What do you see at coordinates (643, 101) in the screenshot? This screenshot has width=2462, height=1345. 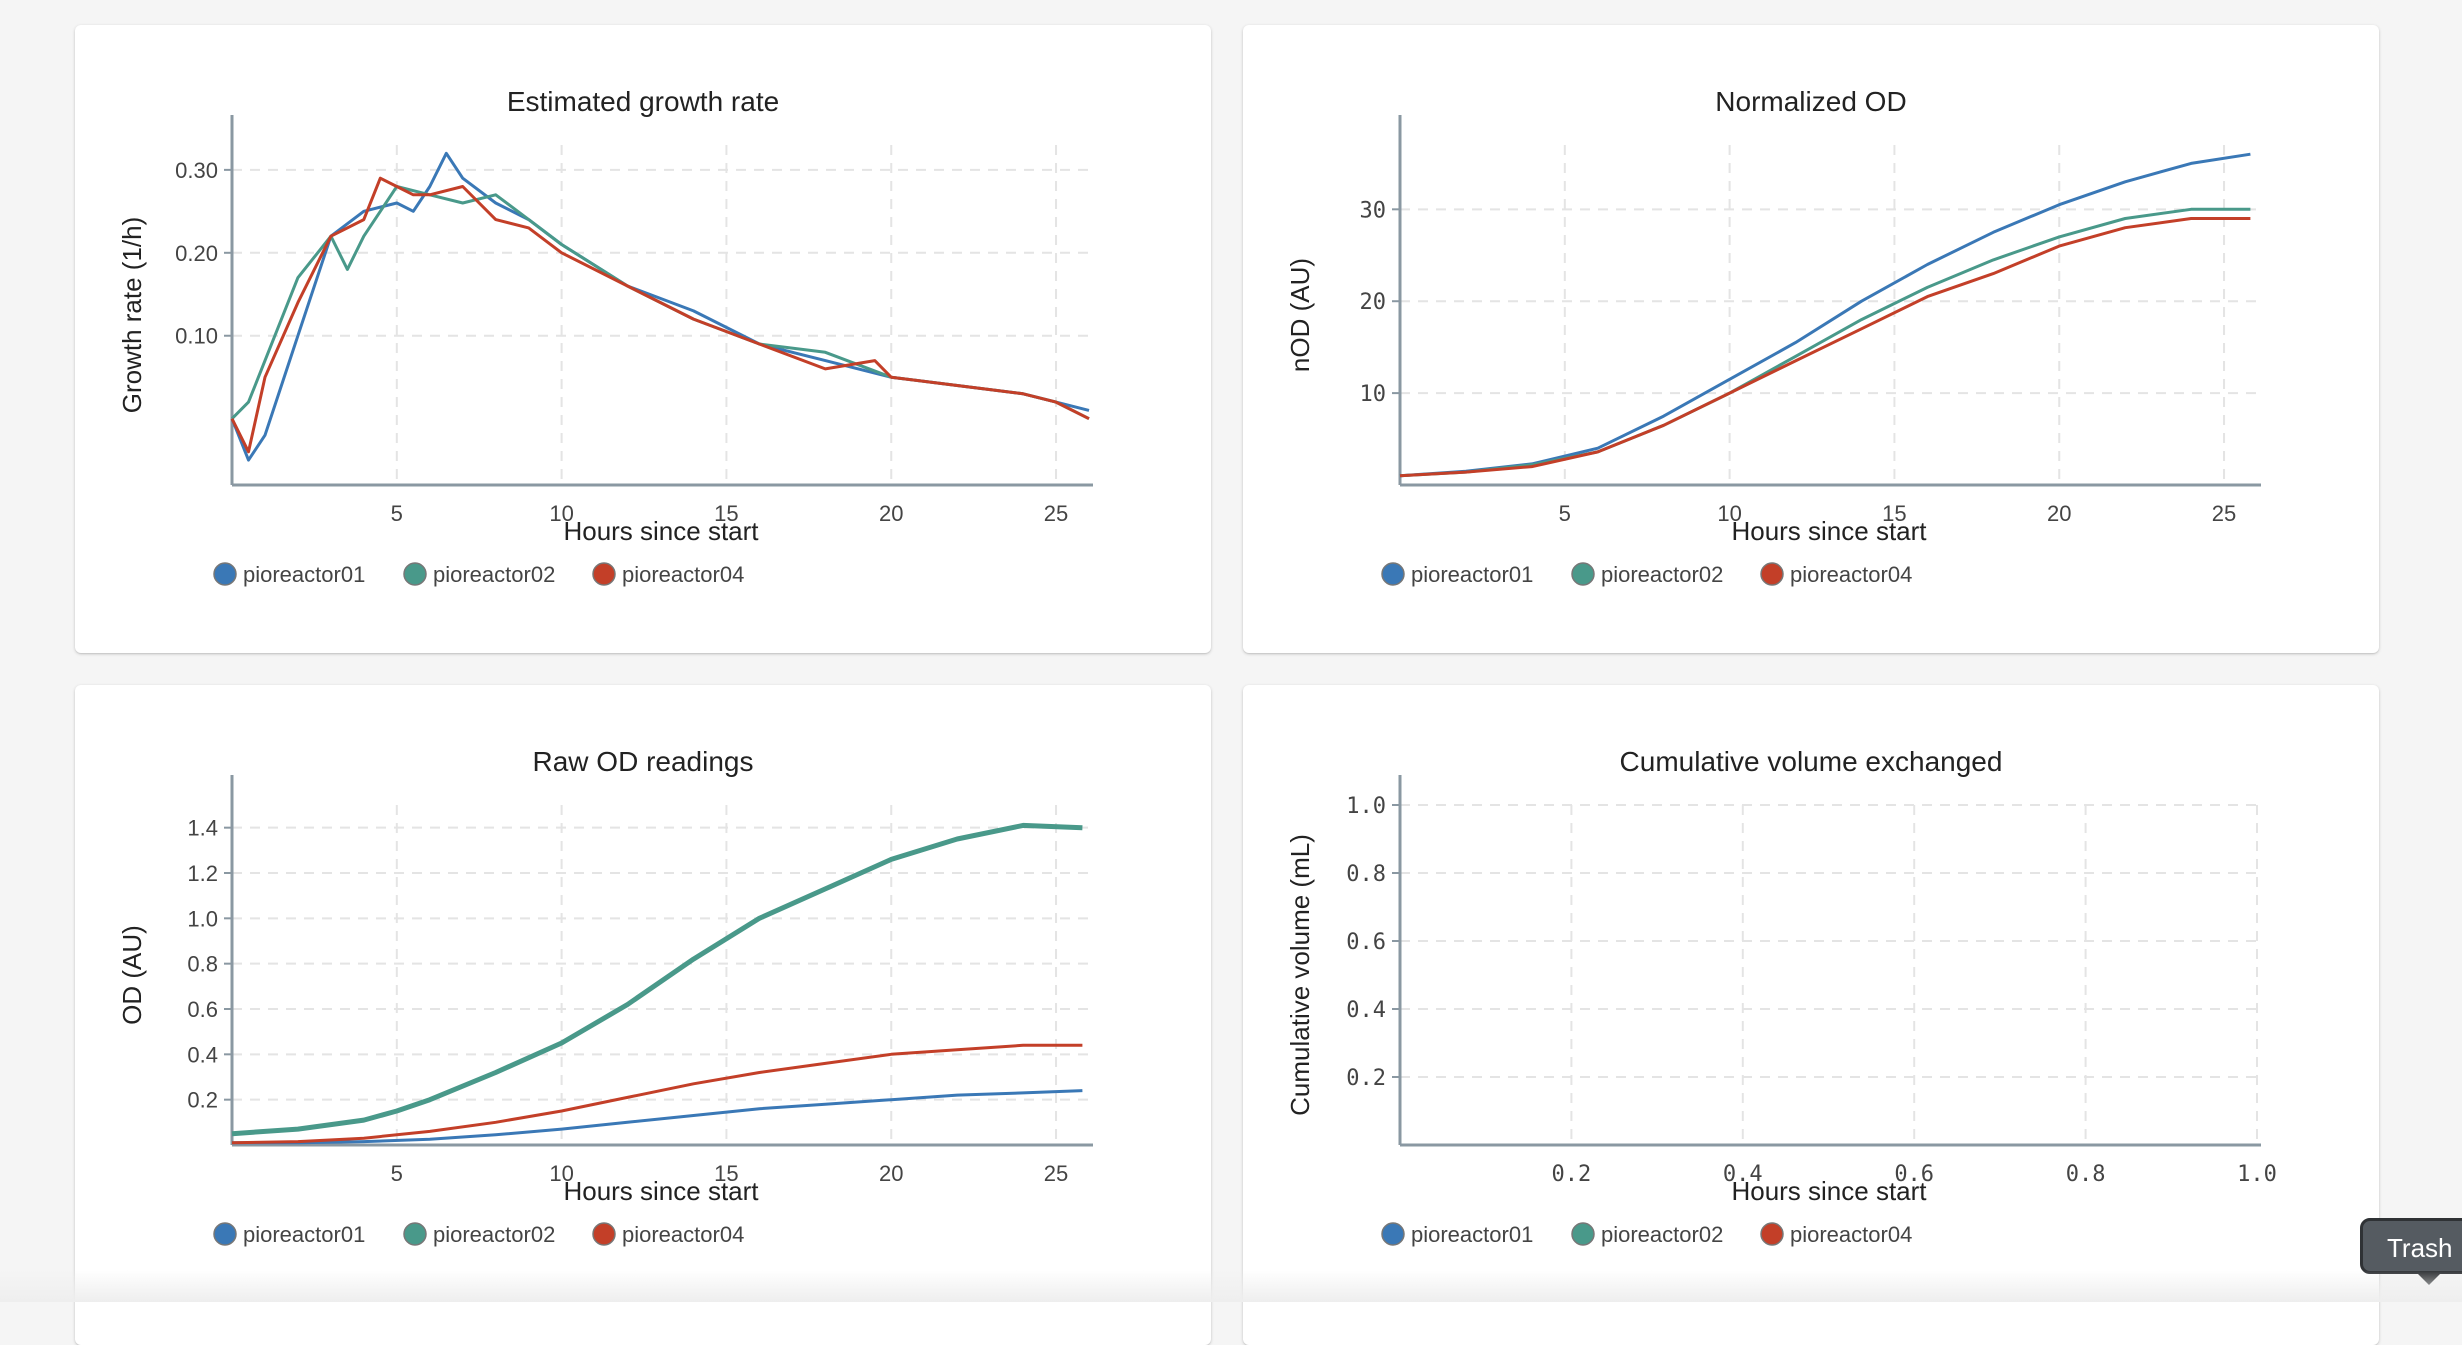 I see `chart-title: Estimated growth rate` at bounding box center [643, 101].